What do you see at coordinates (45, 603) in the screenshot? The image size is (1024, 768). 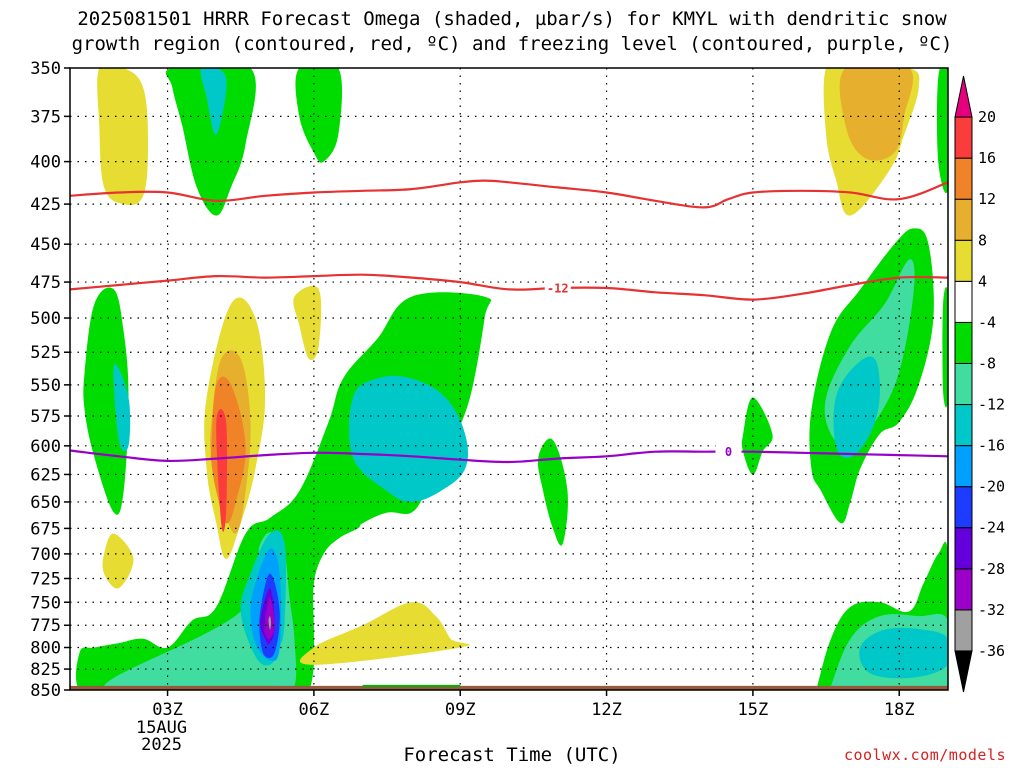 I see `y-tick-label: 750` at bounding box center [45, 603].